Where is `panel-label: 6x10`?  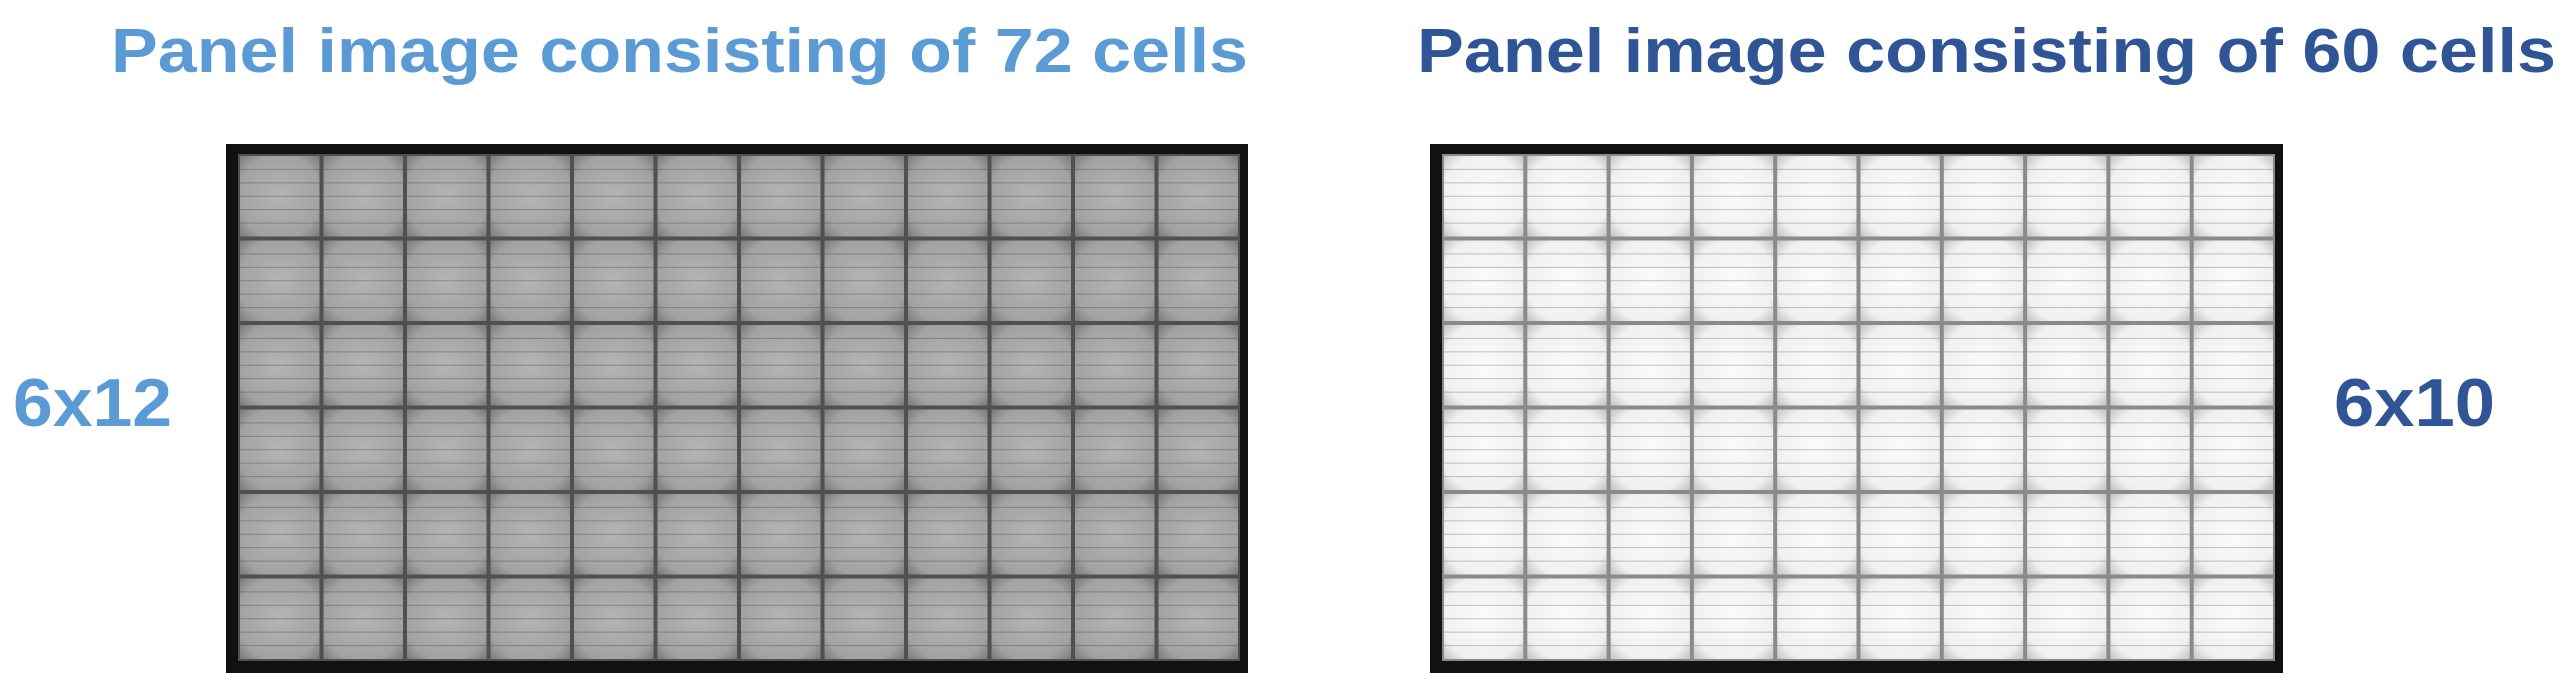 panel-label: 6x10 is located at coordinates (2414, 403).